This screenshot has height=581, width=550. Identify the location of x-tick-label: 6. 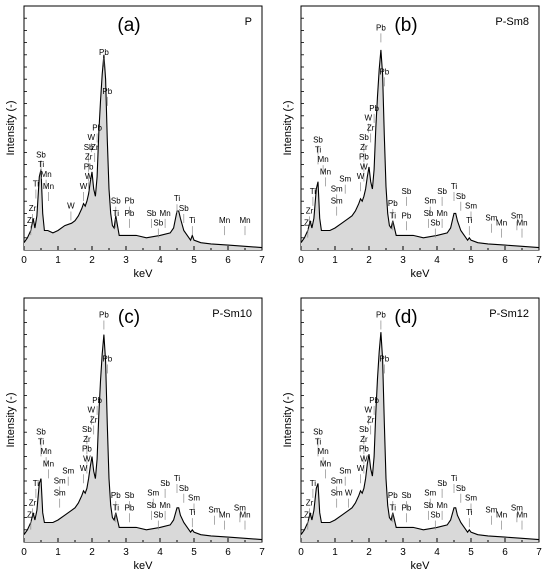
(505, 552).